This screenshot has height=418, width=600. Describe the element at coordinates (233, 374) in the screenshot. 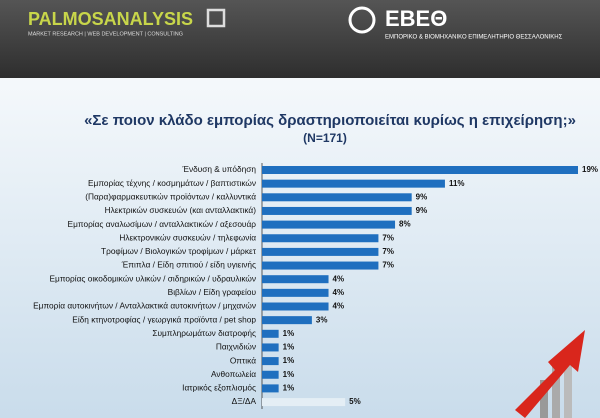

I see `category-label: Ανθοπωλεία` at that location.